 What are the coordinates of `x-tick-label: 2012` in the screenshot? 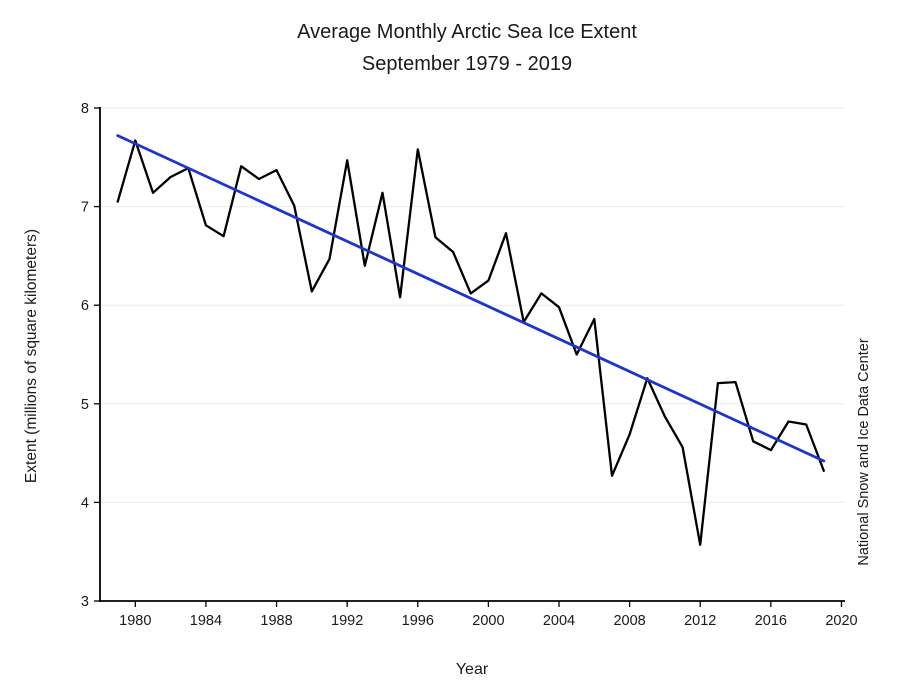 It's located at (700, 621).